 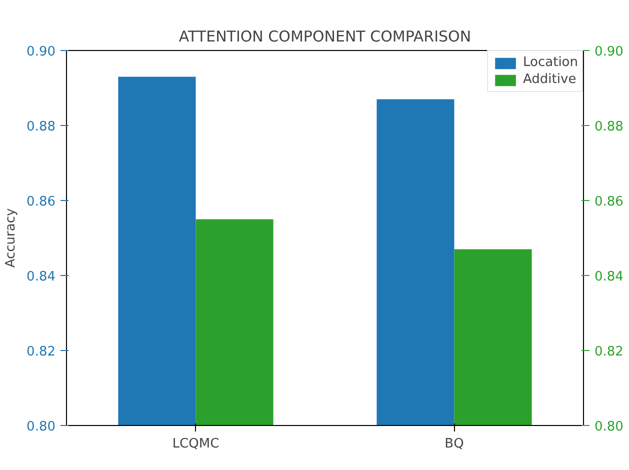 I want to click on y2-tick-label: 0.90, so click(x=609, y=52).